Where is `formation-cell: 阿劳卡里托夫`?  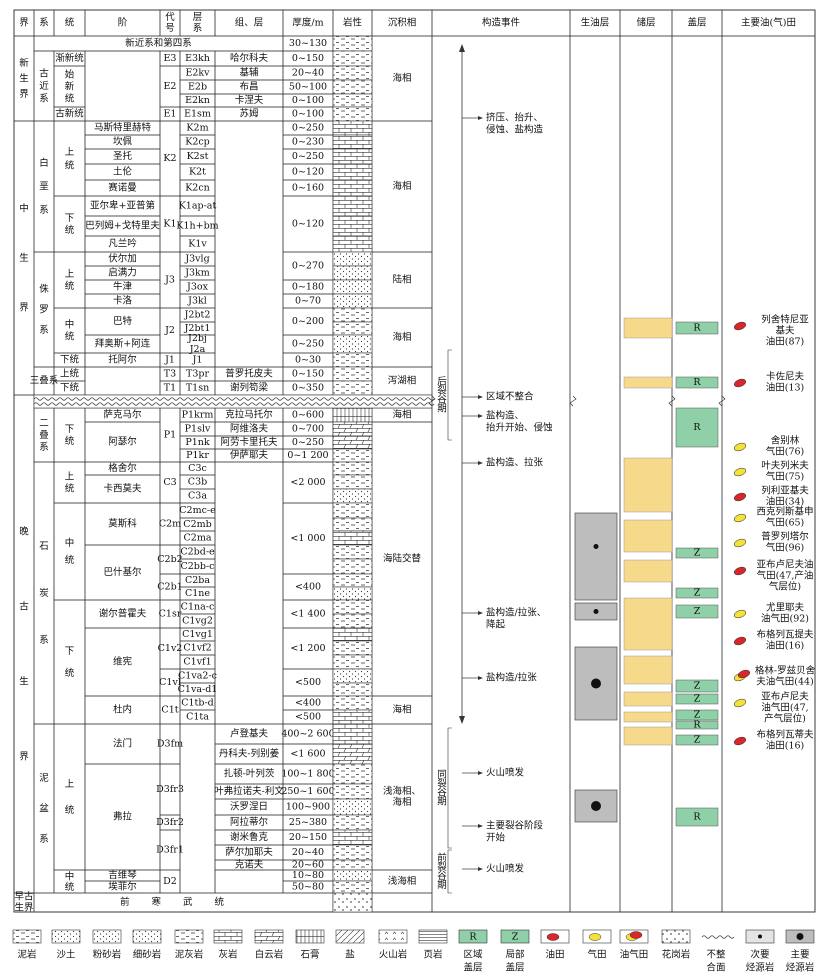
formation-cell: 阿劳卡里托夫 is located at coordinates (249, 442).